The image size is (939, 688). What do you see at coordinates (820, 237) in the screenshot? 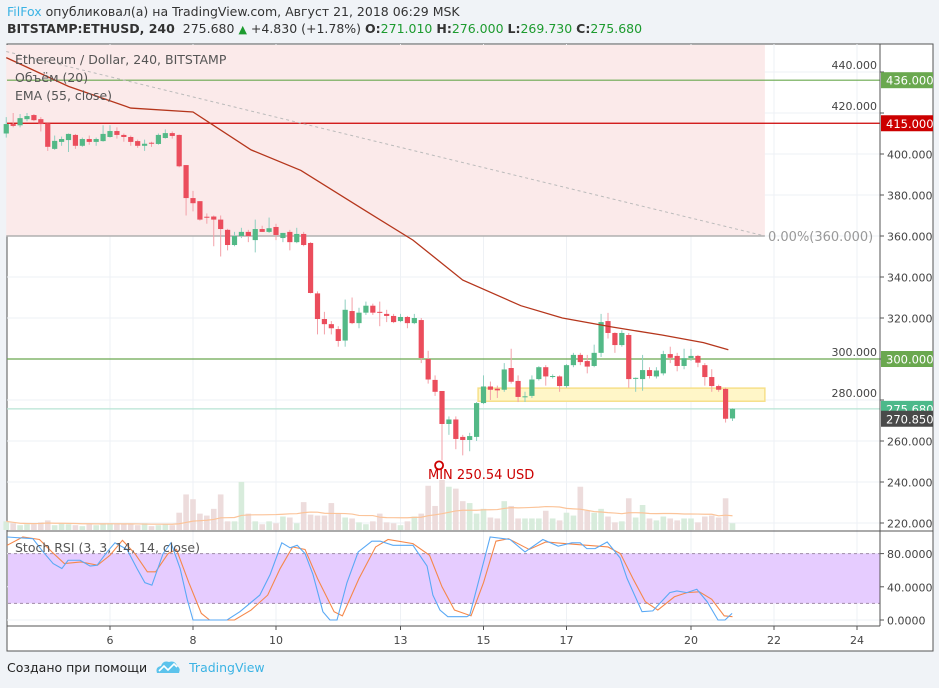
I see `fib-level-label: 0.00%(360.000)` at bounding box center [820, 237].